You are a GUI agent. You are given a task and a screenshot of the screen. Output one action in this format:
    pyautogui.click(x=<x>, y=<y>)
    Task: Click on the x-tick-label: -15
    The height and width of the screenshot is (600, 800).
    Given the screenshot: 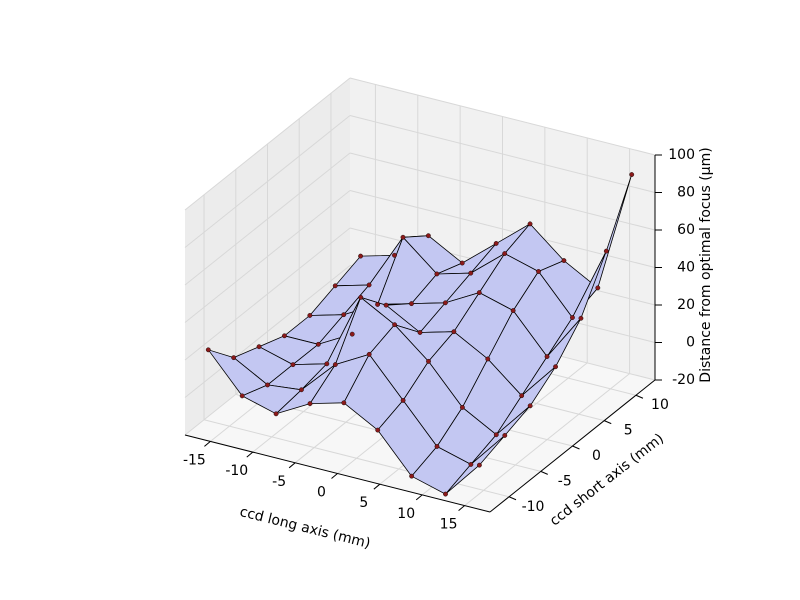 What is the action you would take?
    pyautogui.click(x=194, y=460)
    